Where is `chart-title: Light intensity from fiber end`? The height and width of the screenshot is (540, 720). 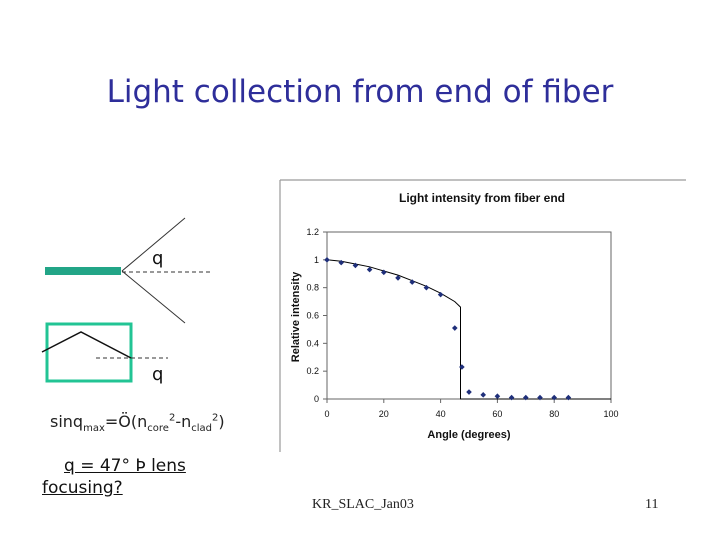
chart-title: Light intensity from fiber end is located at coordinates (482, 198).